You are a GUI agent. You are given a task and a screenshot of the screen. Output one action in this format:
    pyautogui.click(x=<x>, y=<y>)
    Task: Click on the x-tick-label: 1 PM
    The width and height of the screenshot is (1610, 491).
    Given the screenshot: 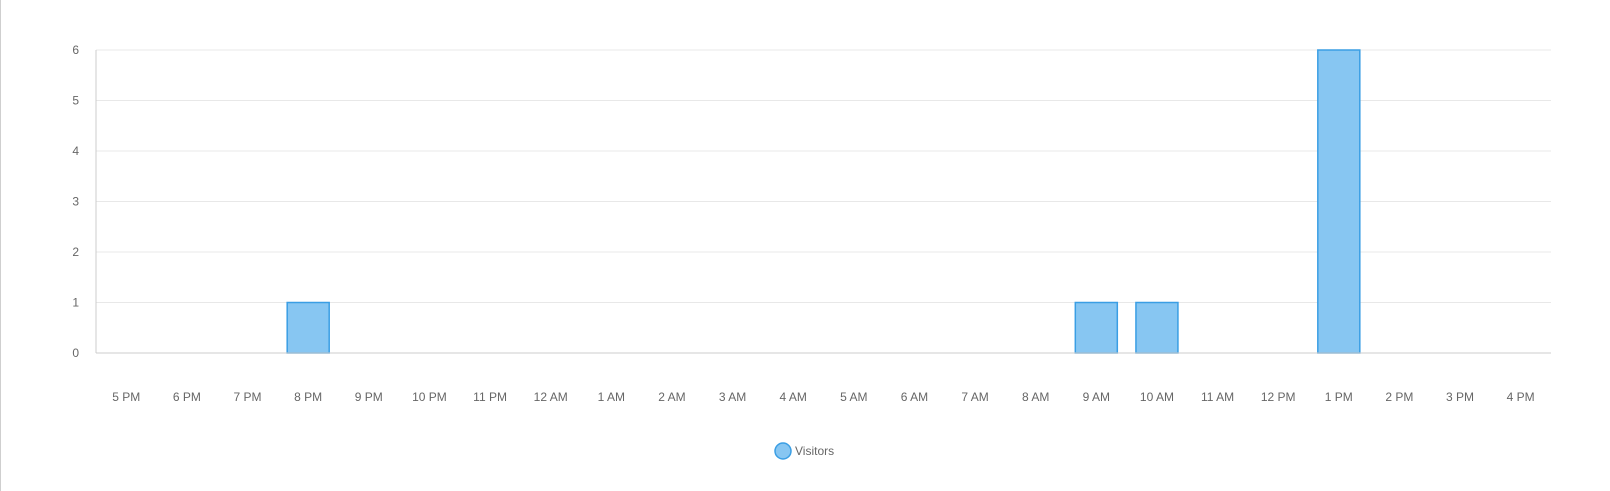 What is the action you would take?
    pyautogui.click(x=1339, y=397)
    